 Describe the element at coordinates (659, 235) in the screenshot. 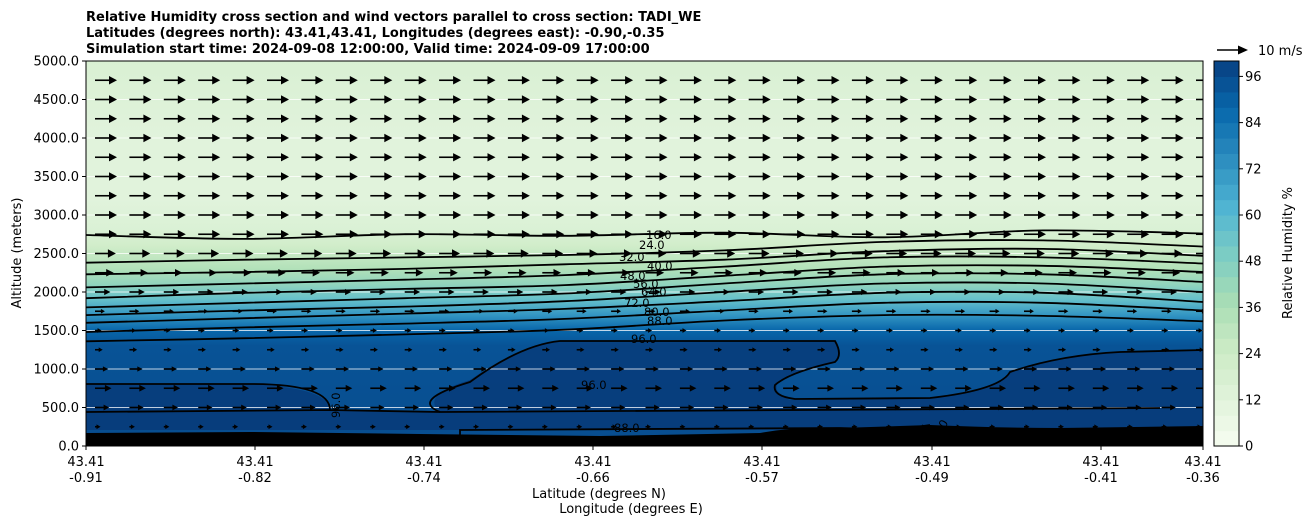

I see `contour-label-16: 16.0` at that location.